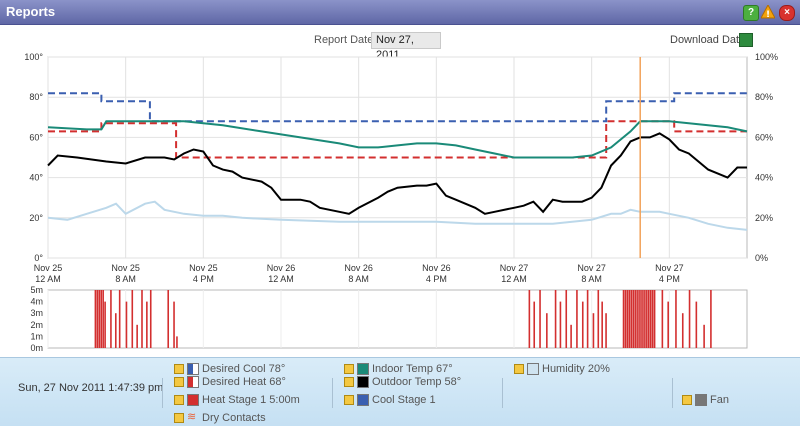 Image resolution: width=800 pixels, height=426 pixels. Describe the element at coordinates (91, 388) in the screenshot. I see `status-timestamp: Sun, 27 Nov 2011 1:47:39 pm` at that location.